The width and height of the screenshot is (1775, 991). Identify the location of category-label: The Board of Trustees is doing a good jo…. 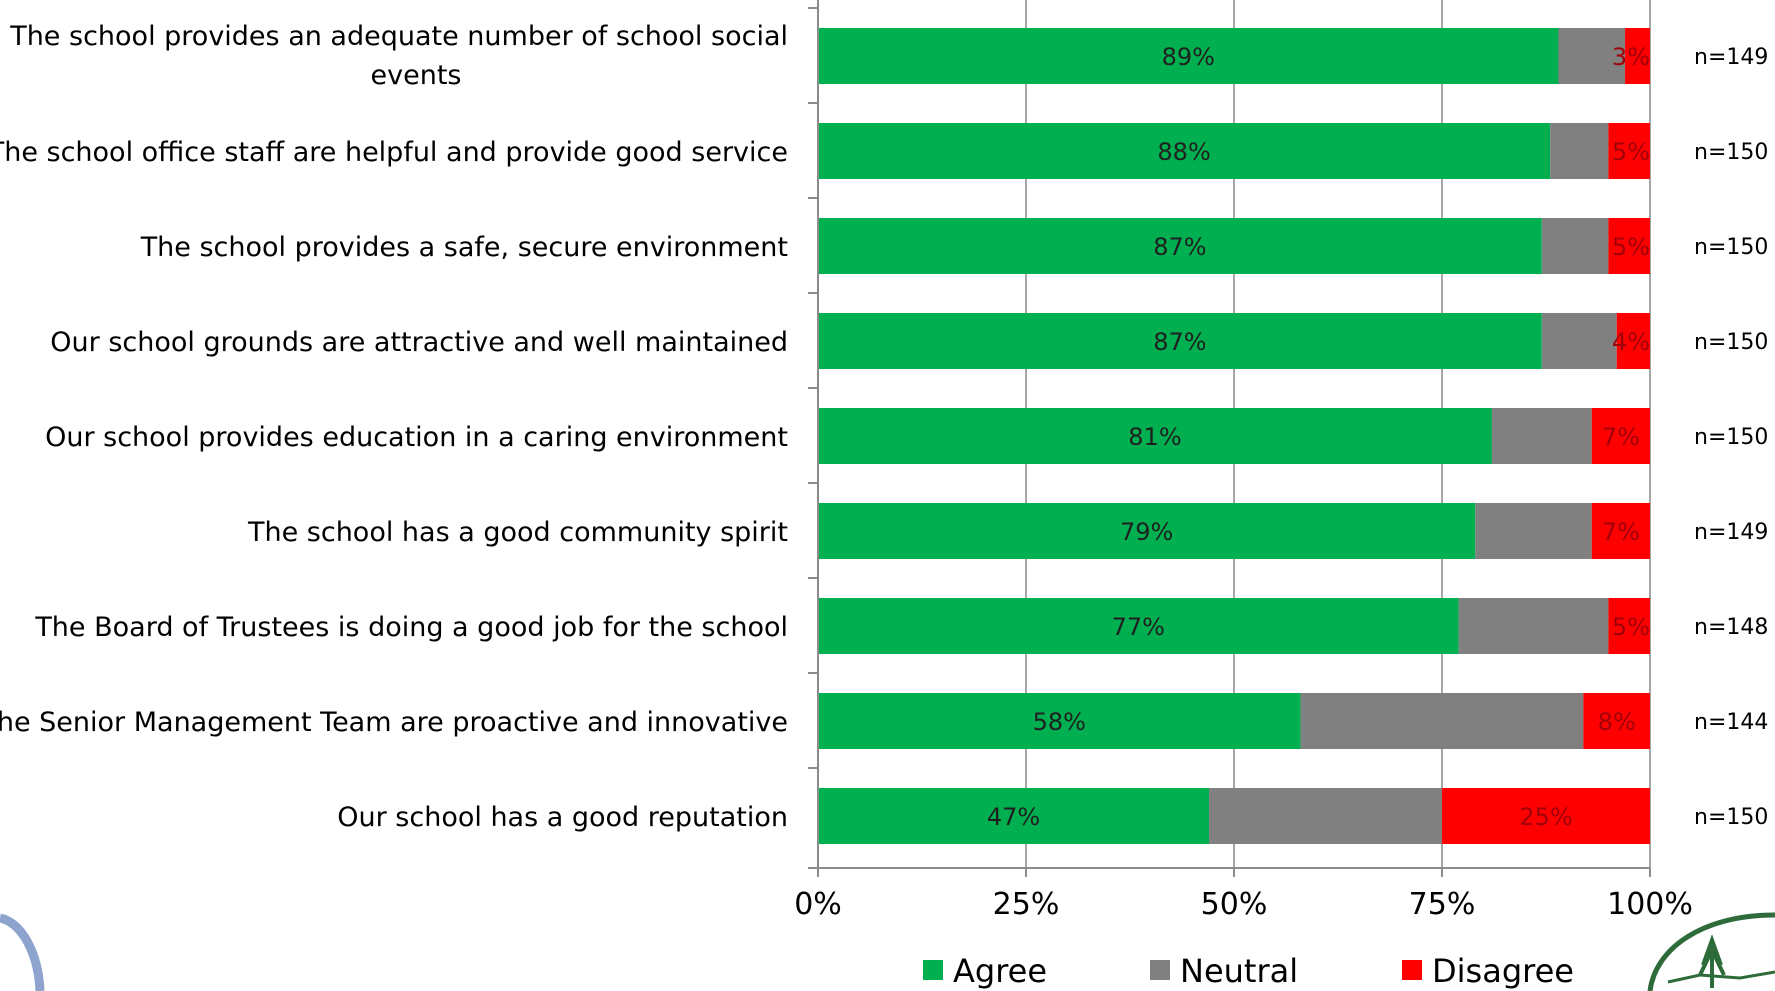
(411, 627).